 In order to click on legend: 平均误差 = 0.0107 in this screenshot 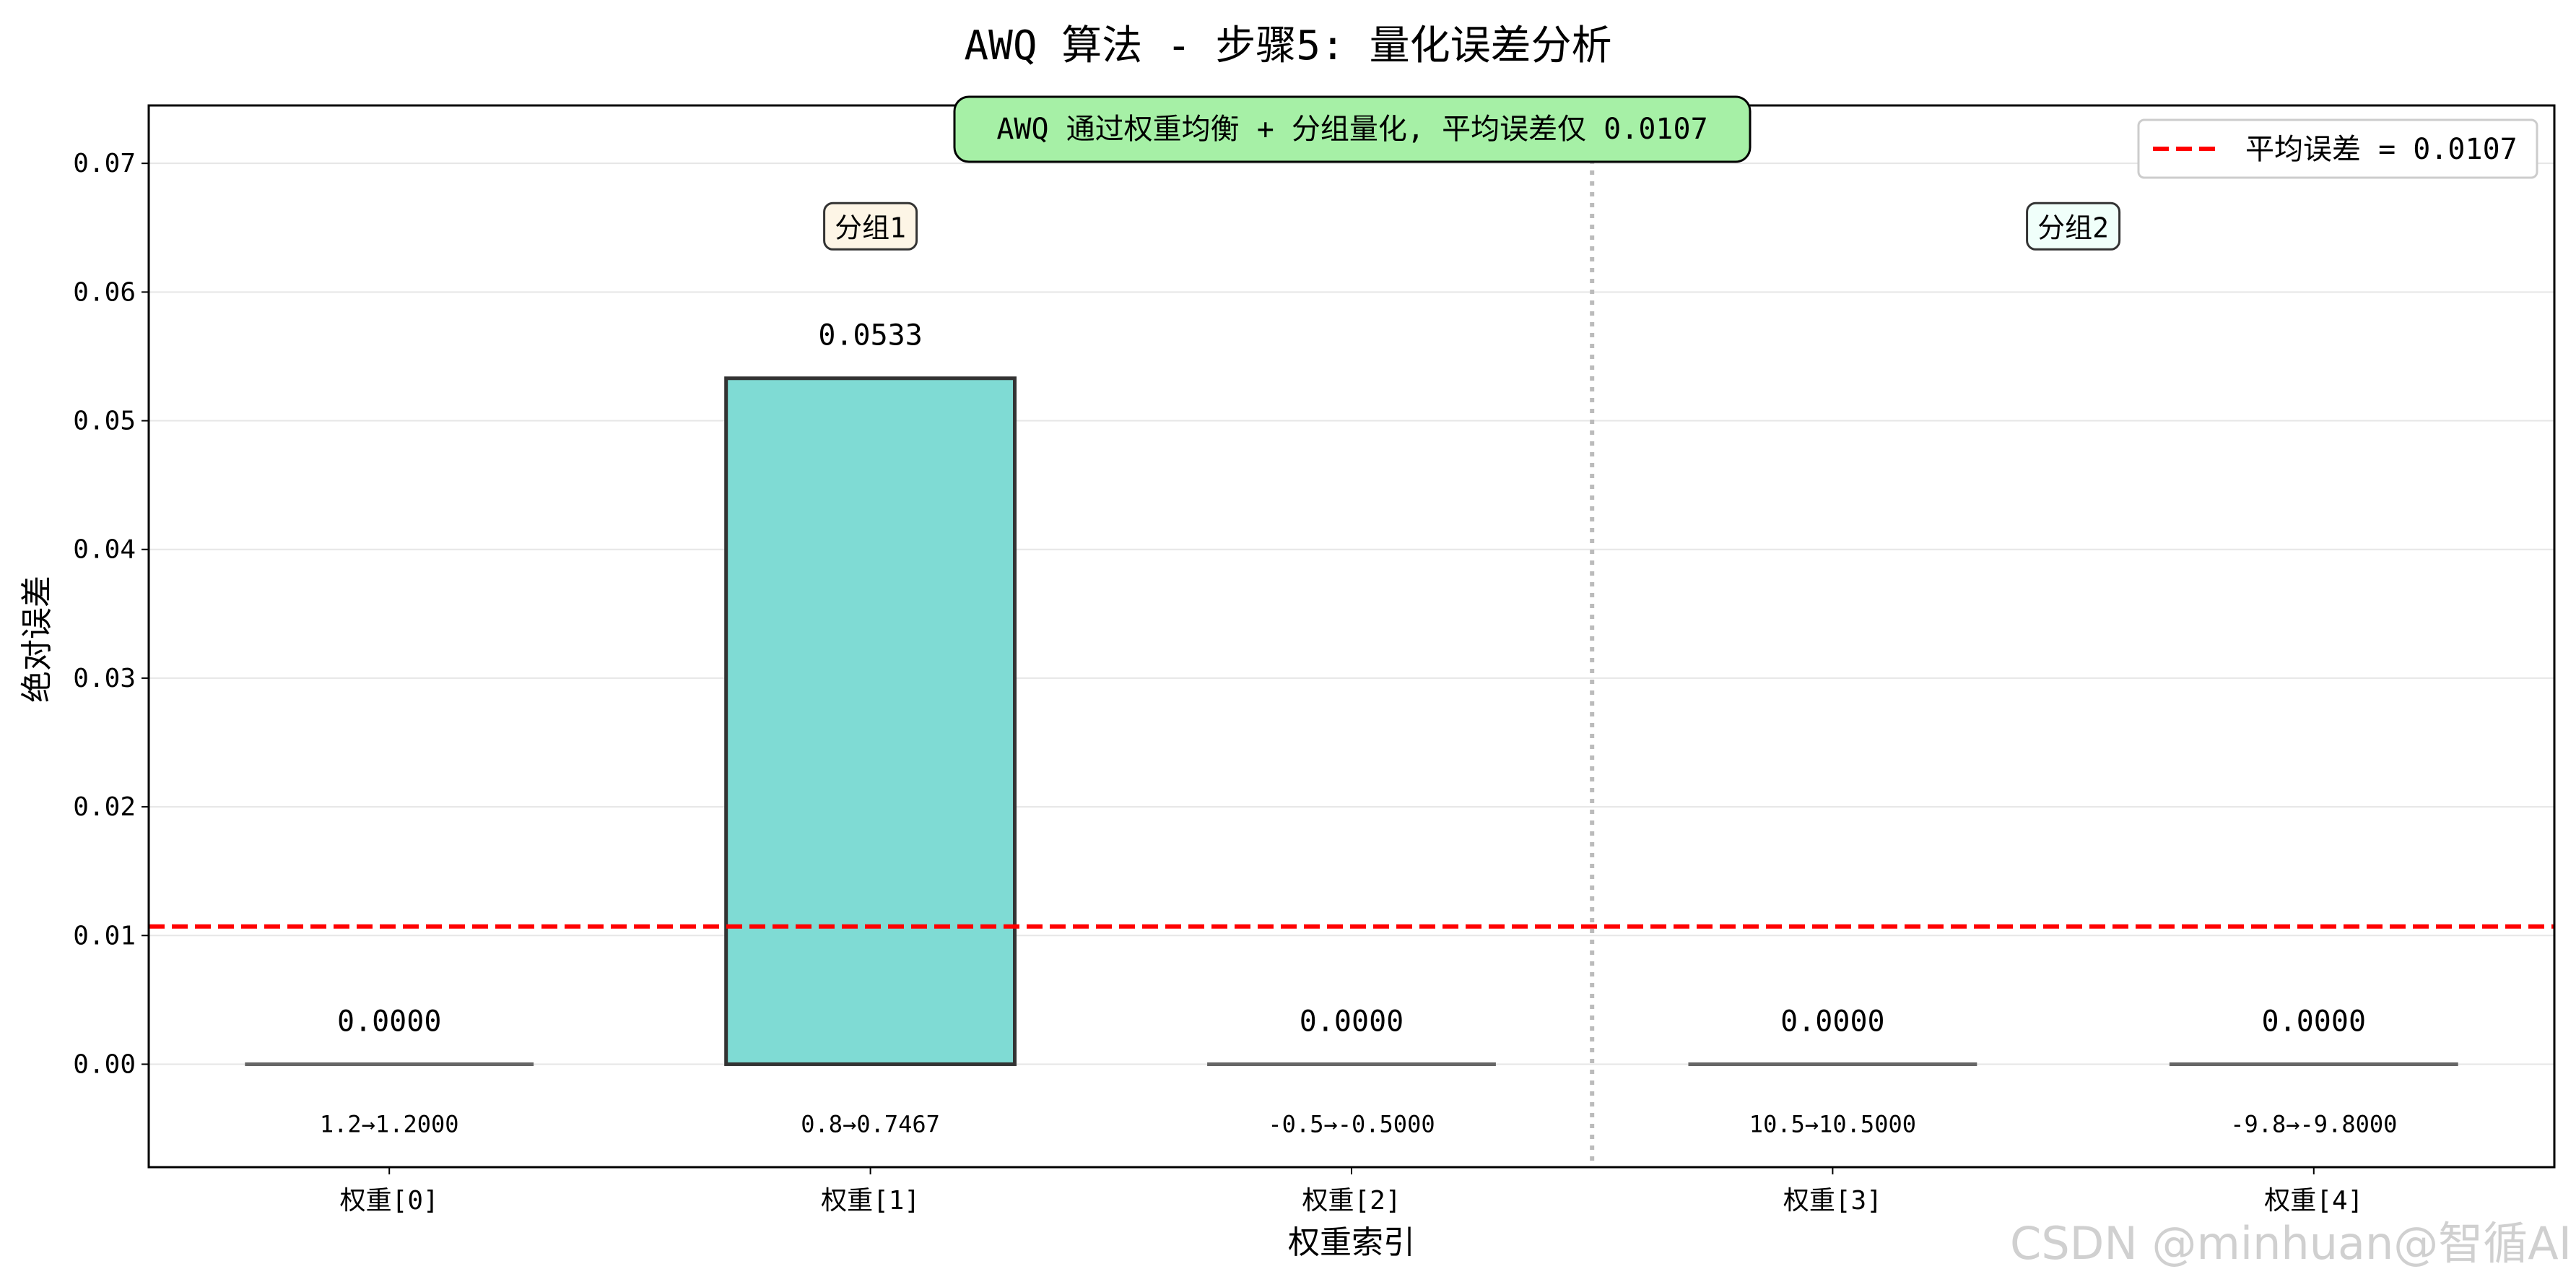, I will do `click(2337, 148)`.